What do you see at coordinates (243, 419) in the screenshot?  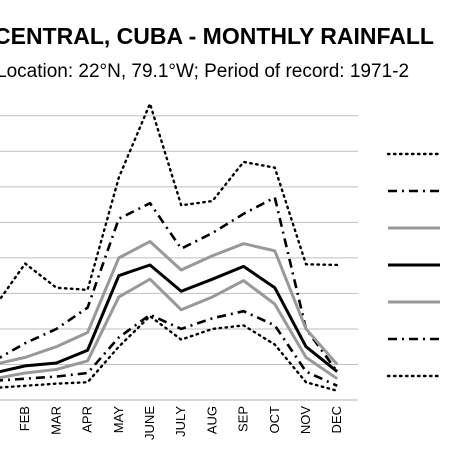 I see `x-tick-label: SEP` at bounding box center [243, 419].